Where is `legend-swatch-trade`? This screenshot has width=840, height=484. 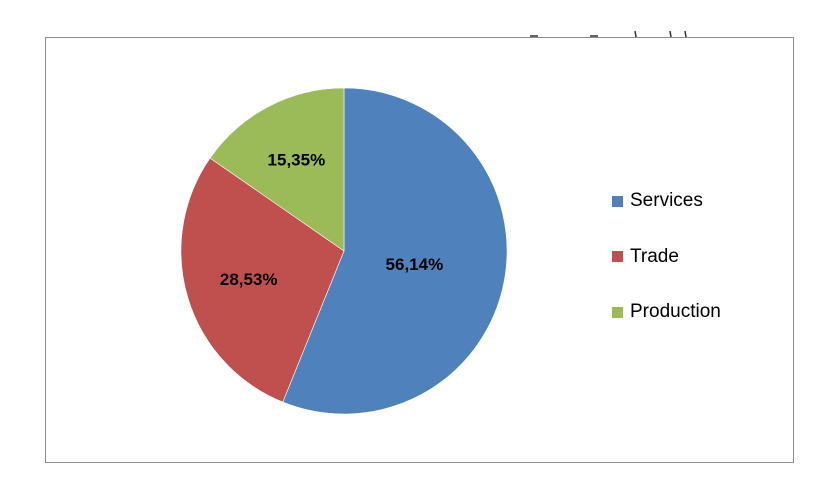
legend-swatch-trade is located at coordinates (617, 256).